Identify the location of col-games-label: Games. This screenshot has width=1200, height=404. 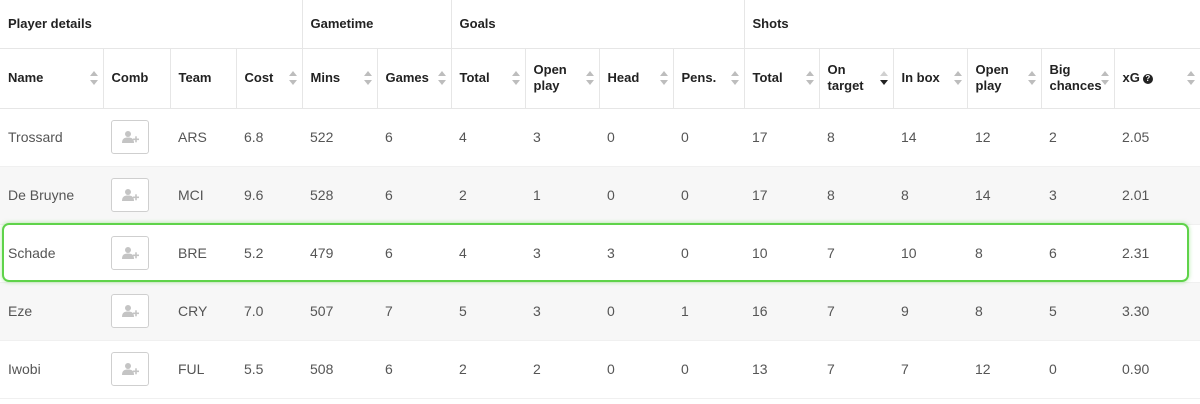
(407, 77).